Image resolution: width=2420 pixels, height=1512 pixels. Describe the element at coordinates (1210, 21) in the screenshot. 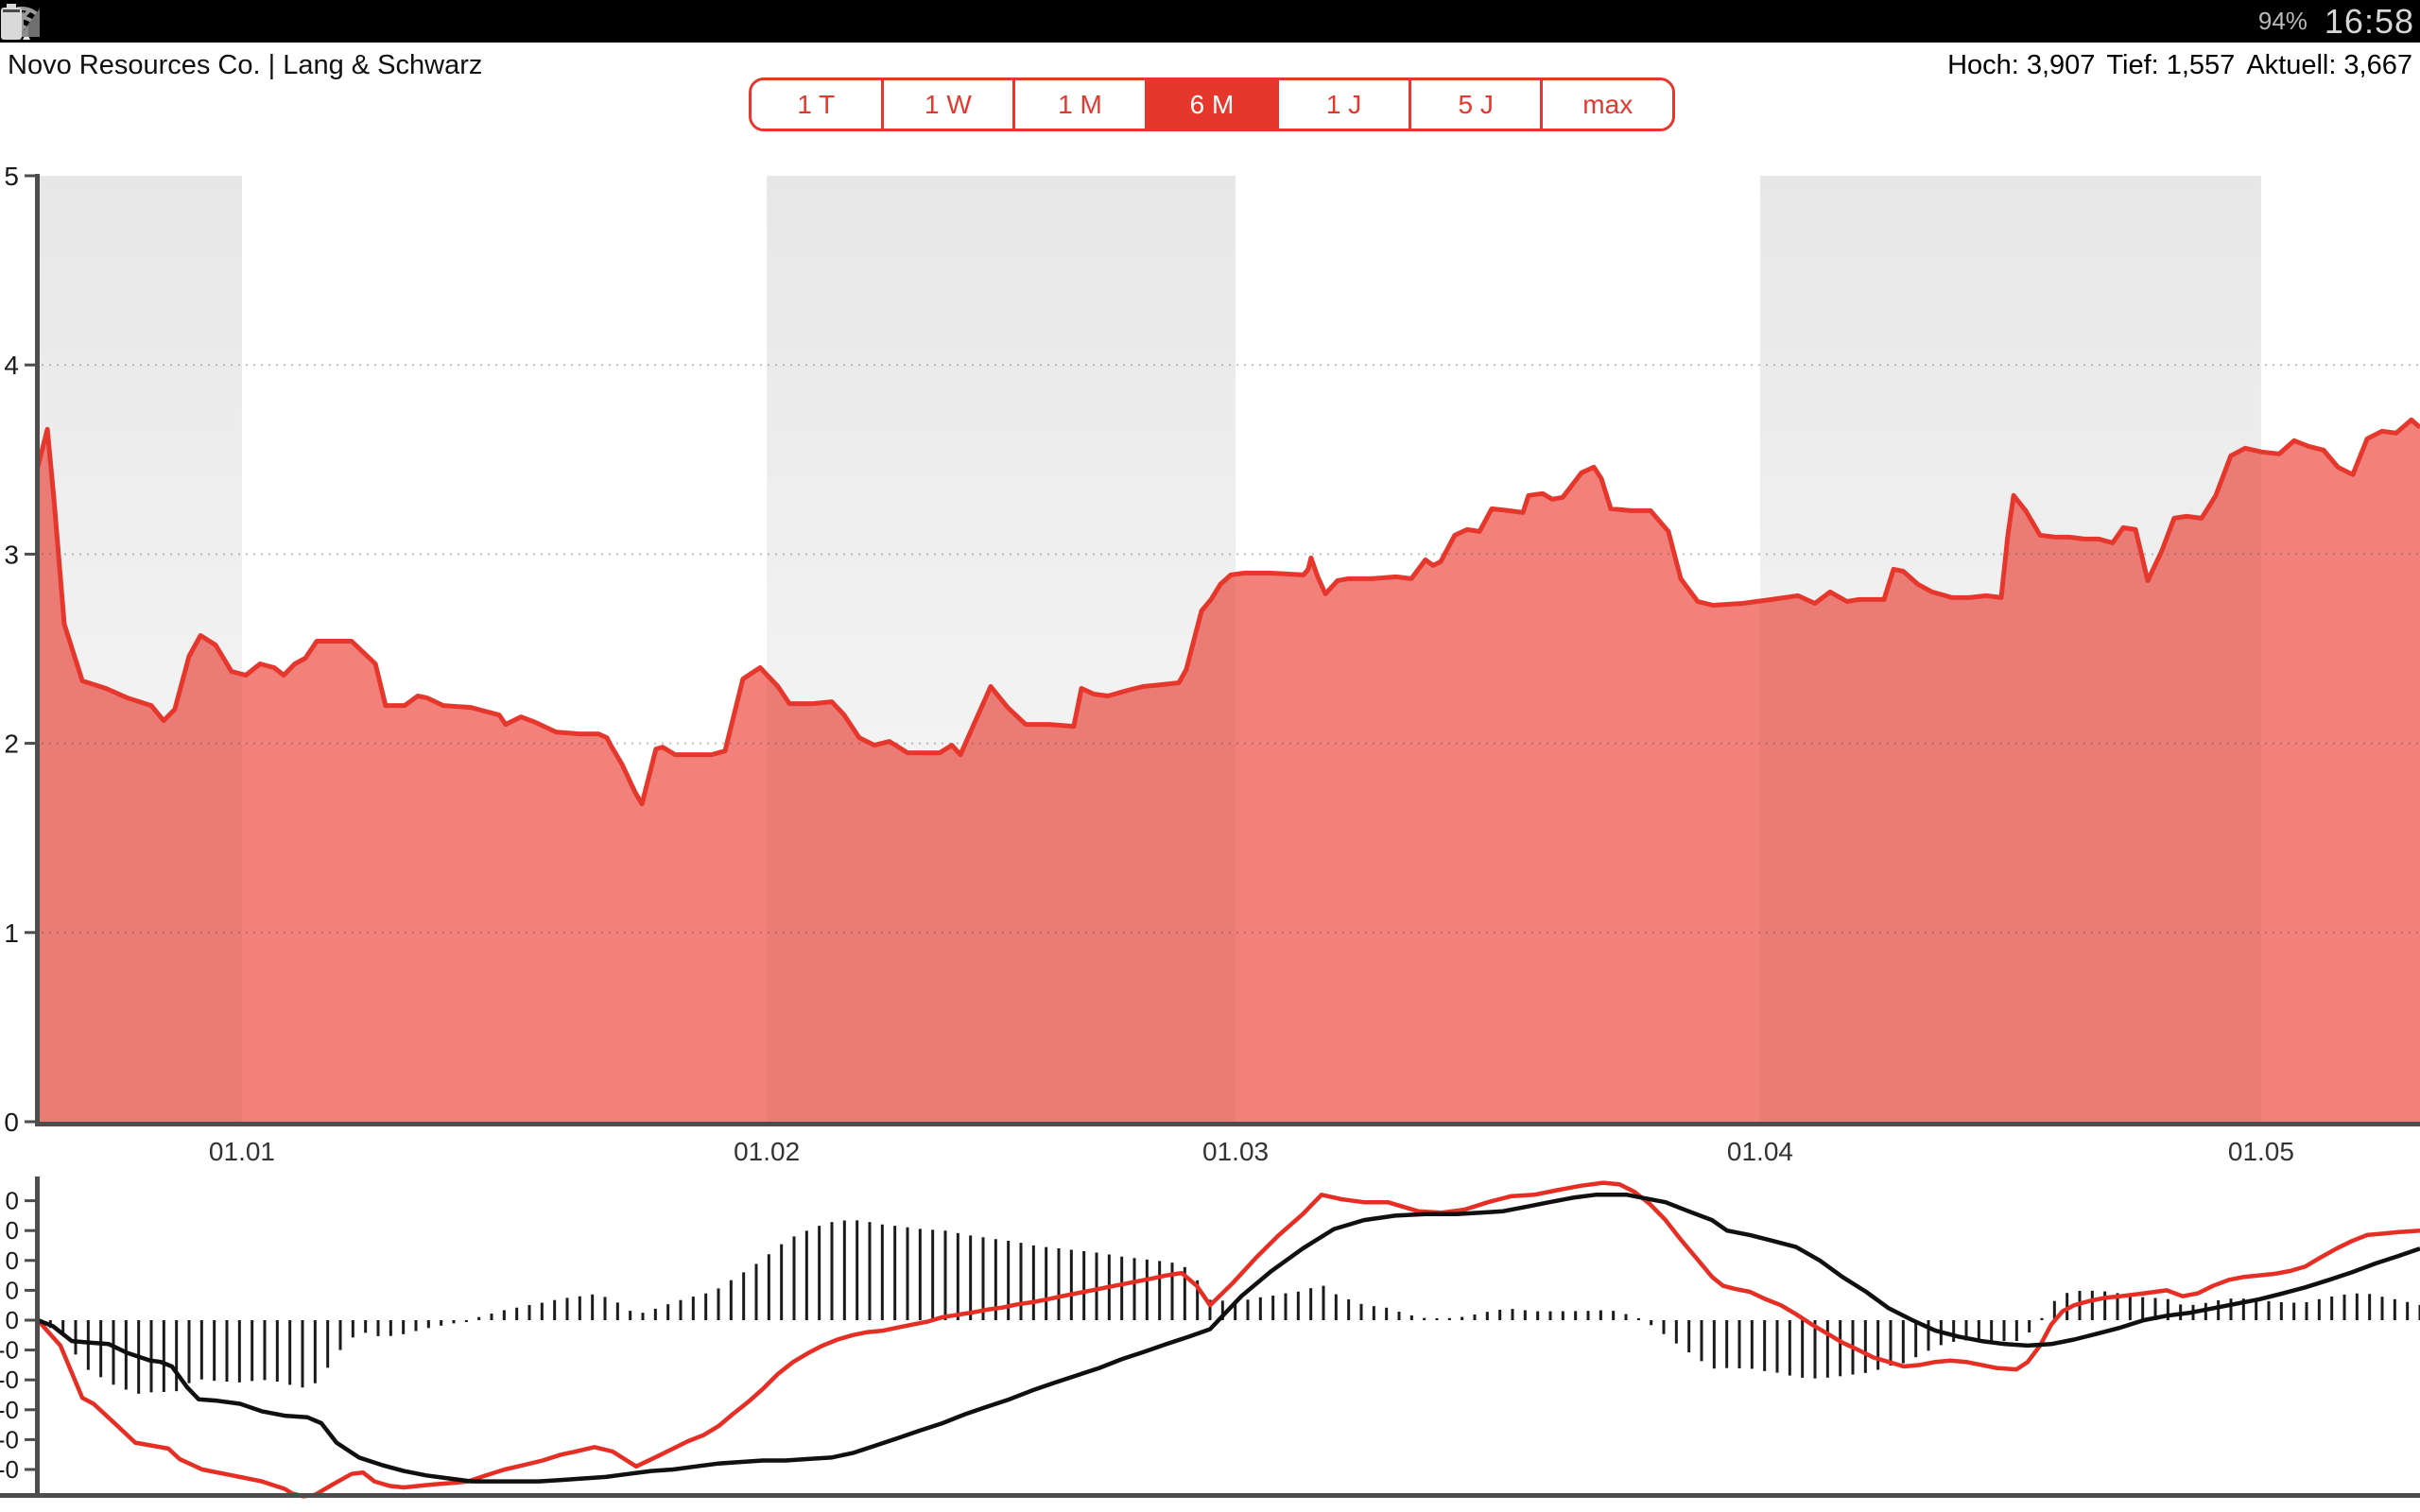

I see `status-bar: 94% 16:58` at that location.